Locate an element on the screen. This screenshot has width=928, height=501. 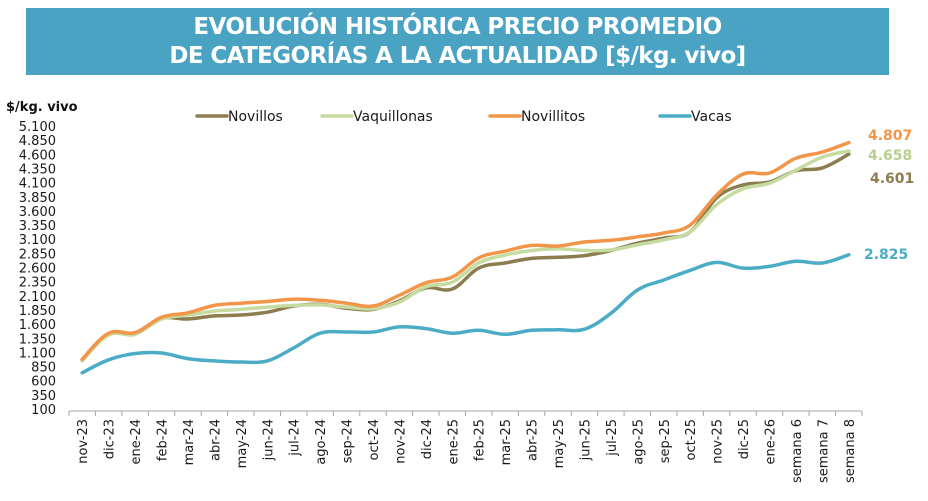
legend: Novillos Vaquillonas Novillitos Vacas is located at coordinates (463, 117).